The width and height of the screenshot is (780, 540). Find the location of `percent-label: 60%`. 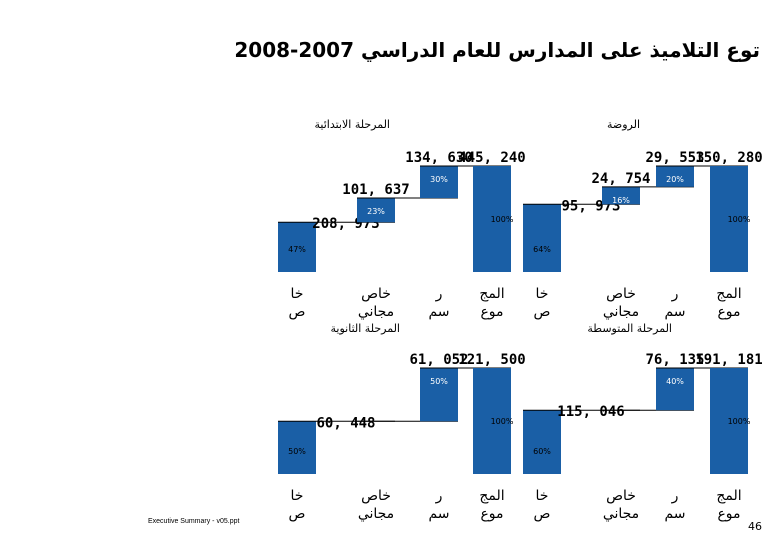

percent-label: 60% is located at coordinates (542, 451).